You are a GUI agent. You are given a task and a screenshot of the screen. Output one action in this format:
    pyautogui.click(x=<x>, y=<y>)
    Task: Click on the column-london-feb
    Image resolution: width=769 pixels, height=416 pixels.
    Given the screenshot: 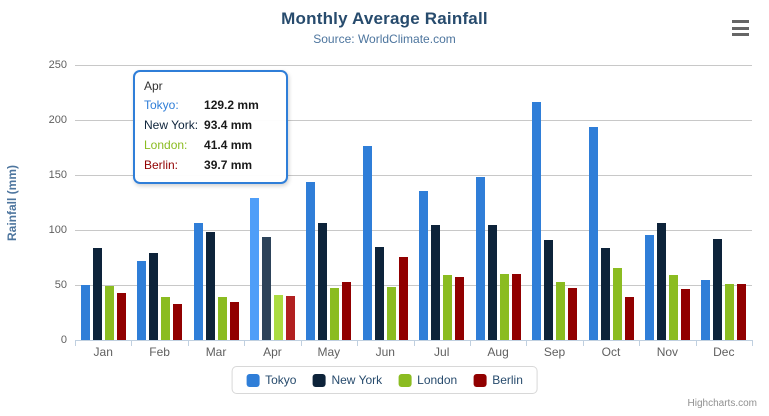 What is the action you would take?
    pyautogui.click(x=166, y=318)
    